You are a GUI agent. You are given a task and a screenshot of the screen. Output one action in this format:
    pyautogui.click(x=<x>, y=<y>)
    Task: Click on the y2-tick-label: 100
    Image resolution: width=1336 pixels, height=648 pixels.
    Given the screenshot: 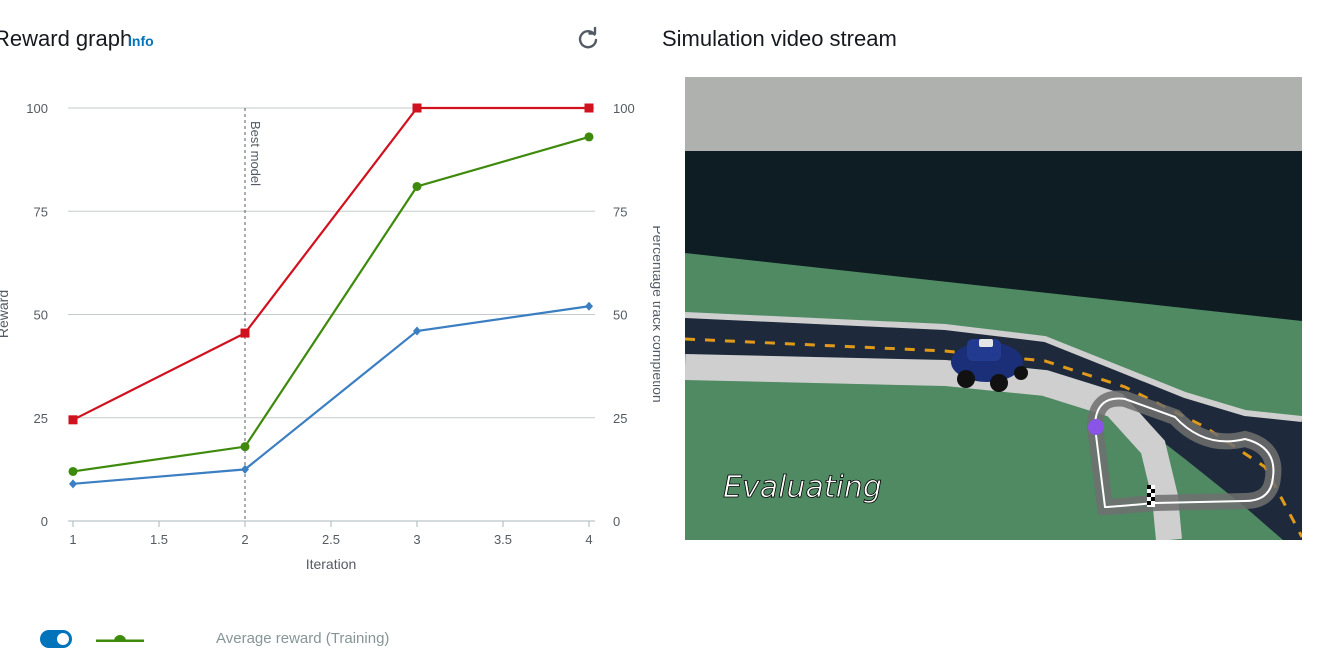 What is the action you would take?
    pyautogui.click(x=624, y=108)
    